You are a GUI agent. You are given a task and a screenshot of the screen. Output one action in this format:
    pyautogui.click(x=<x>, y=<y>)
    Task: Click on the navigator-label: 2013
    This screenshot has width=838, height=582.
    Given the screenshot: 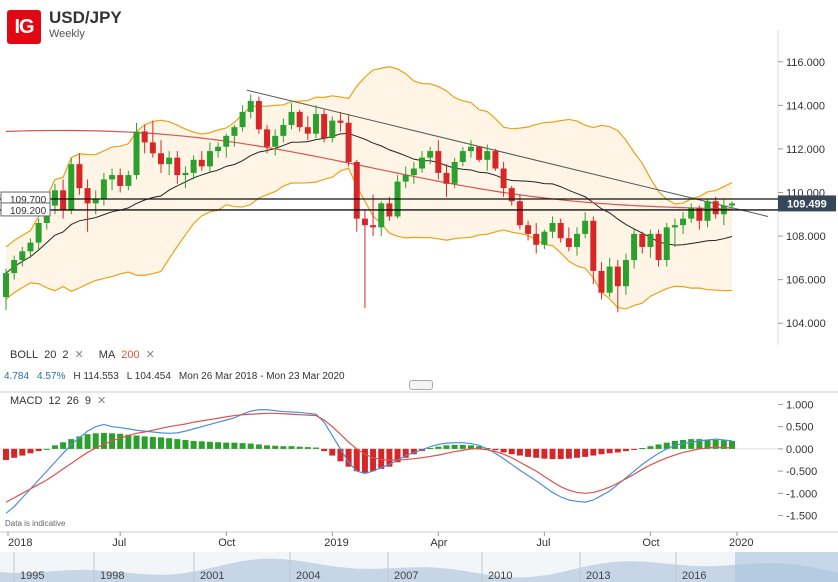 What is the action you would take?
    pyautogui.click(x=598, y=576)
    